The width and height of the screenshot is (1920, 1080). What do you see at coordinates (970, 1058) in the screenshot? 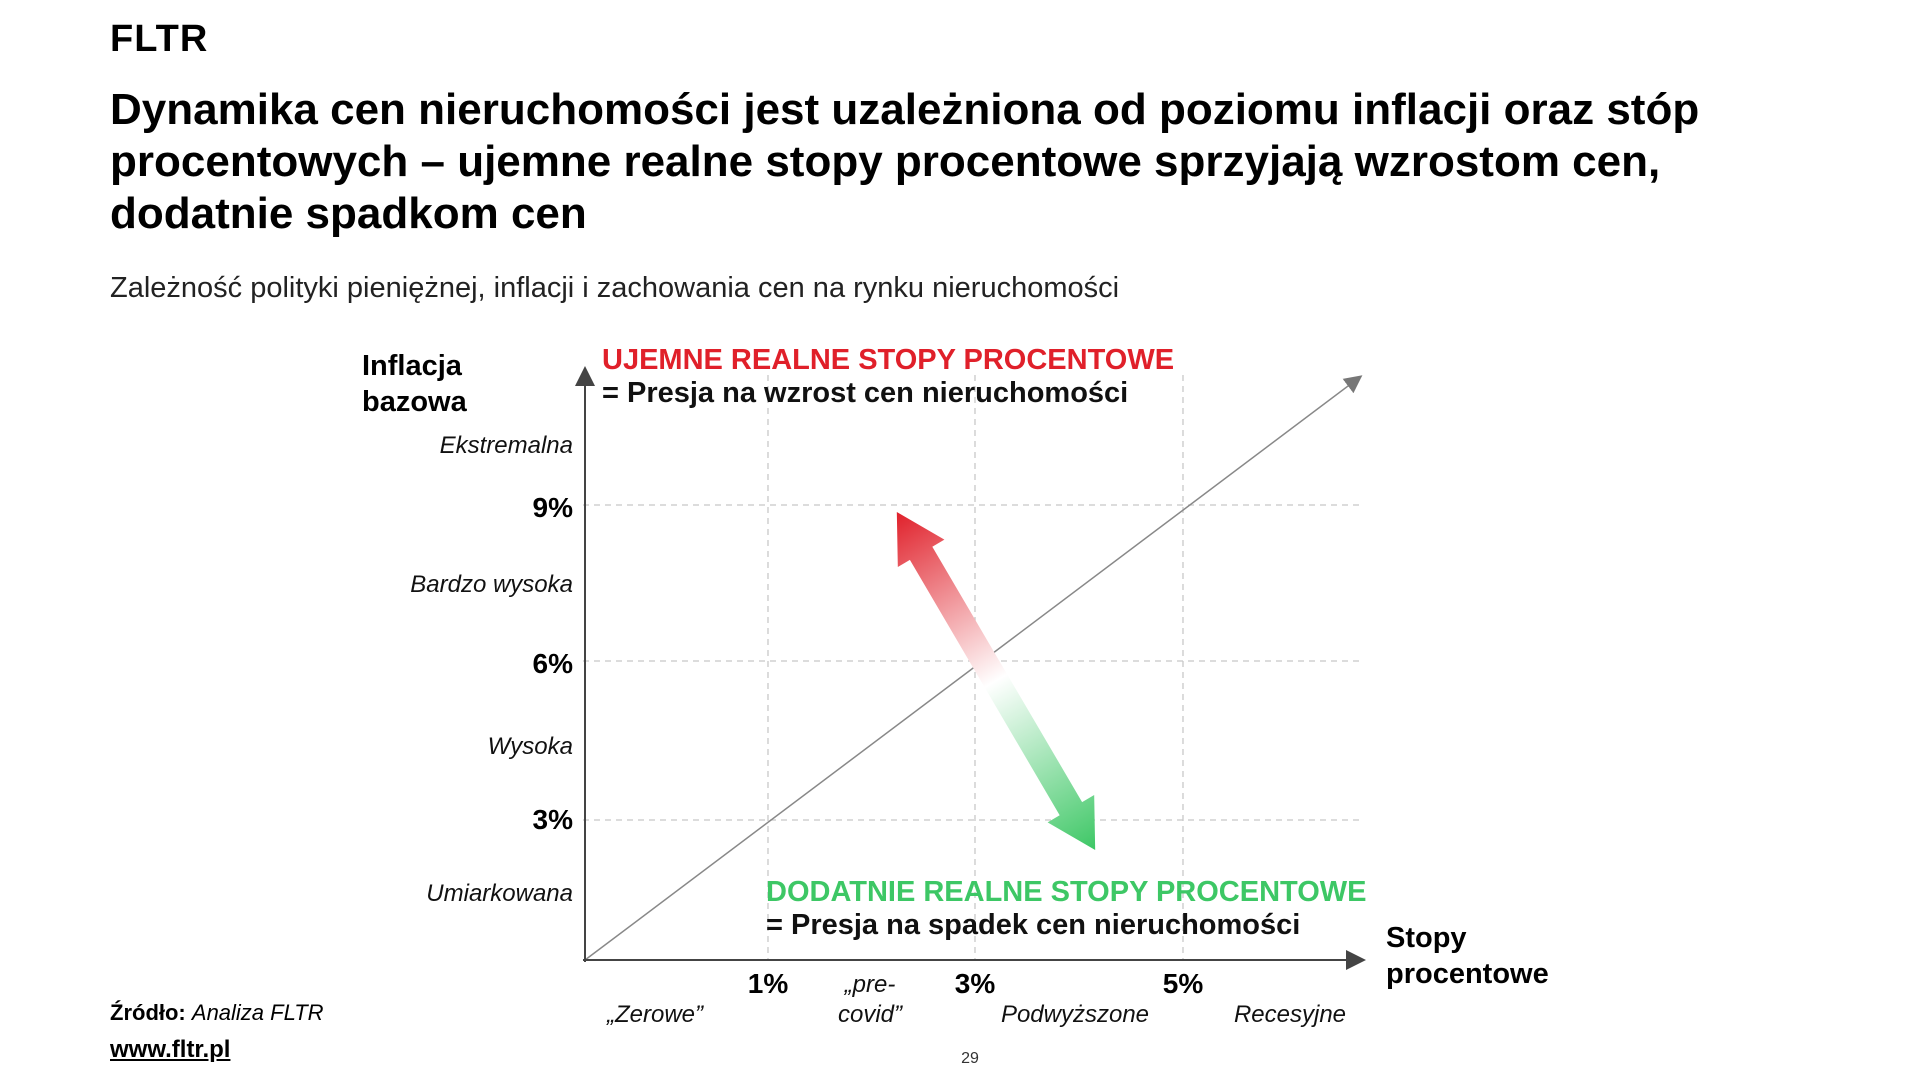
I see `page-number: 29` at bounding box center [970, 1058].